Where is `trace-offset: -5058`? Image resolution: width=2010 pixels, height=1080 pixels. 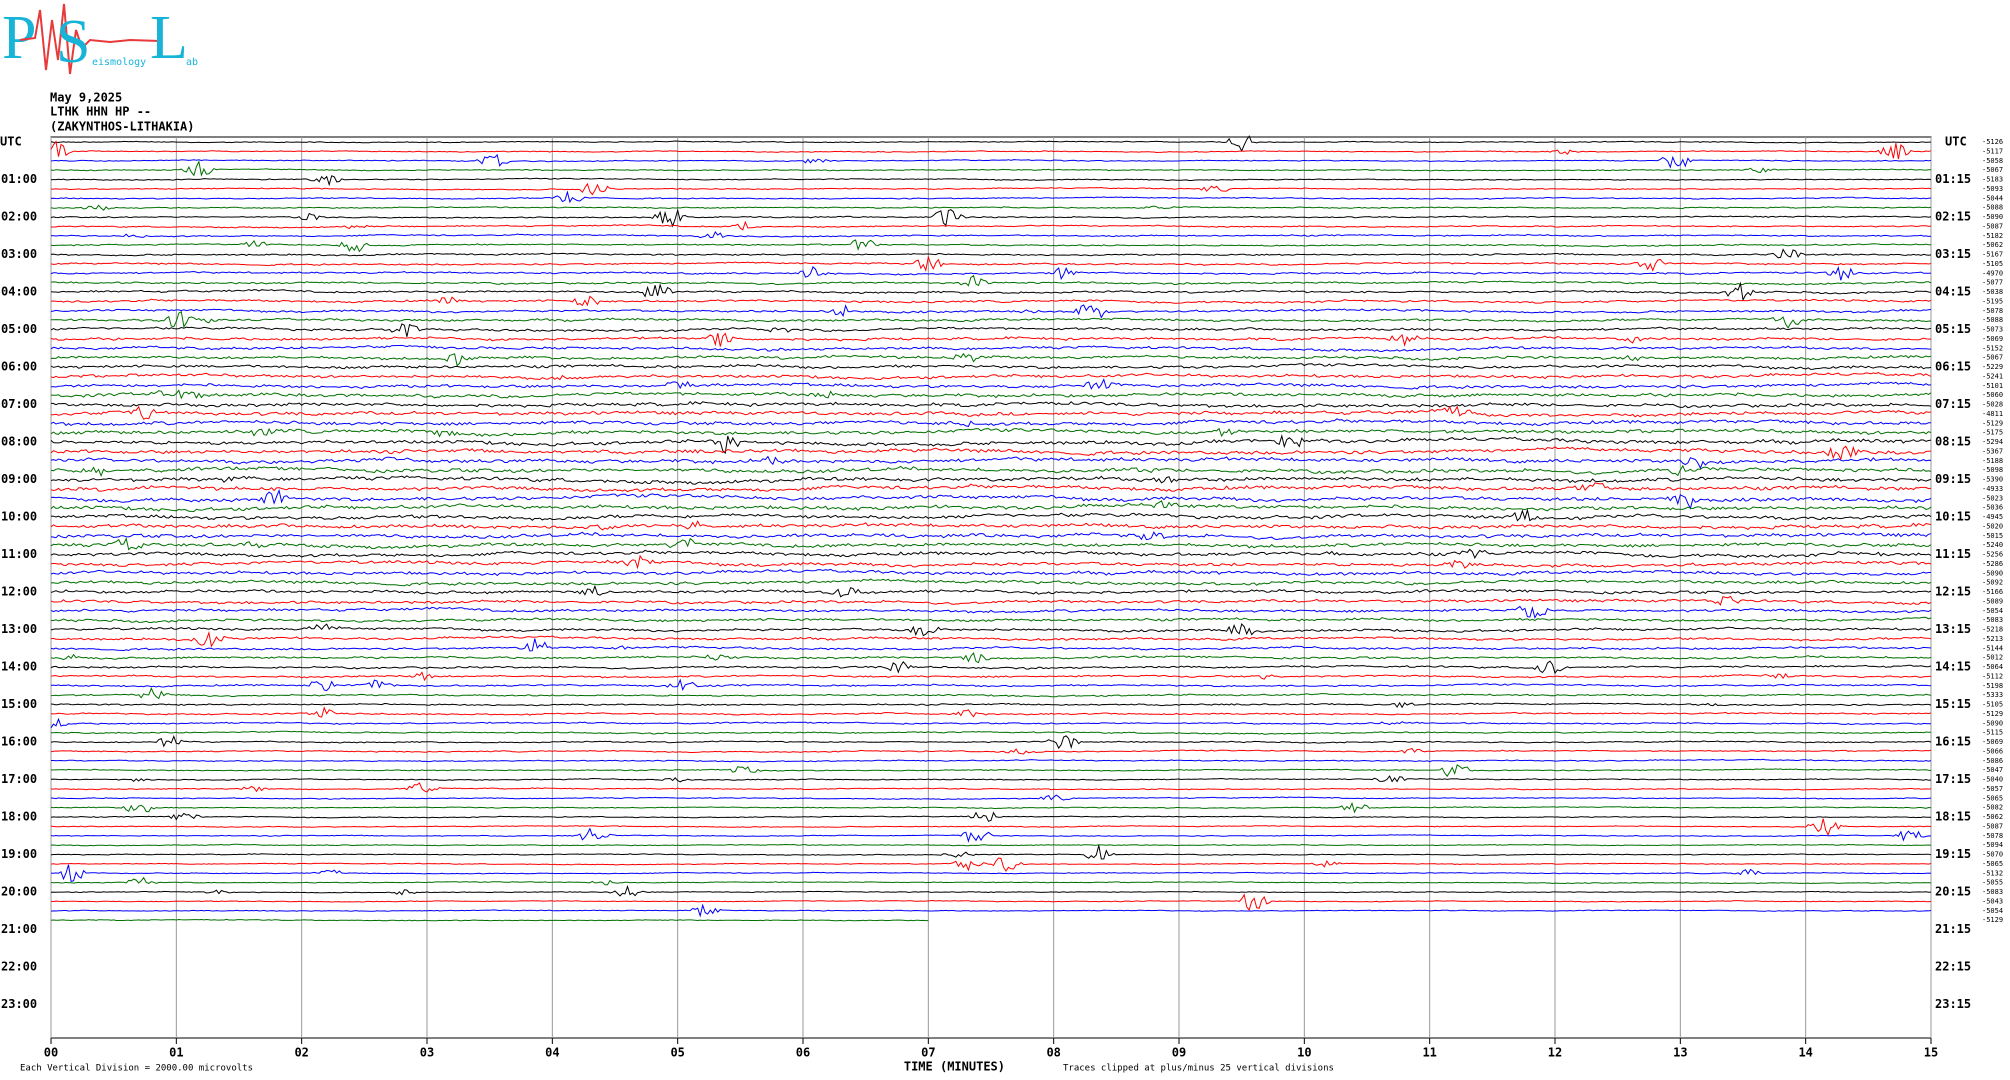 trace-offset: -5058 is located at coordinates (1992, 161).